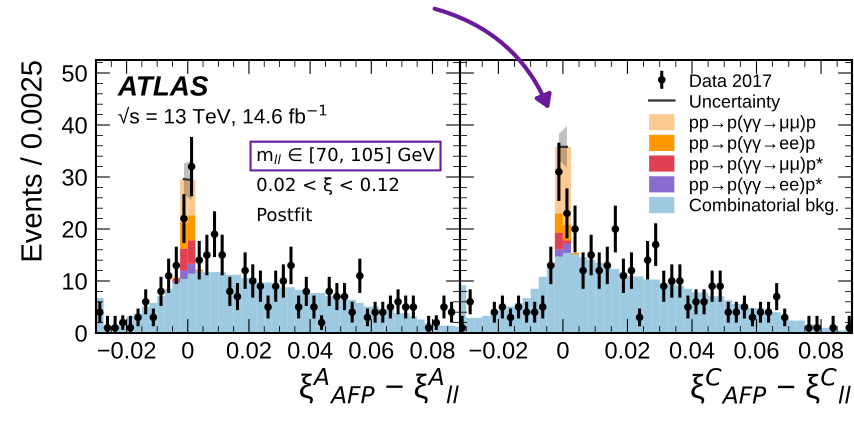 The image size is (854, 427). I want to click on y-tick-label: 20, so click(74, 229).